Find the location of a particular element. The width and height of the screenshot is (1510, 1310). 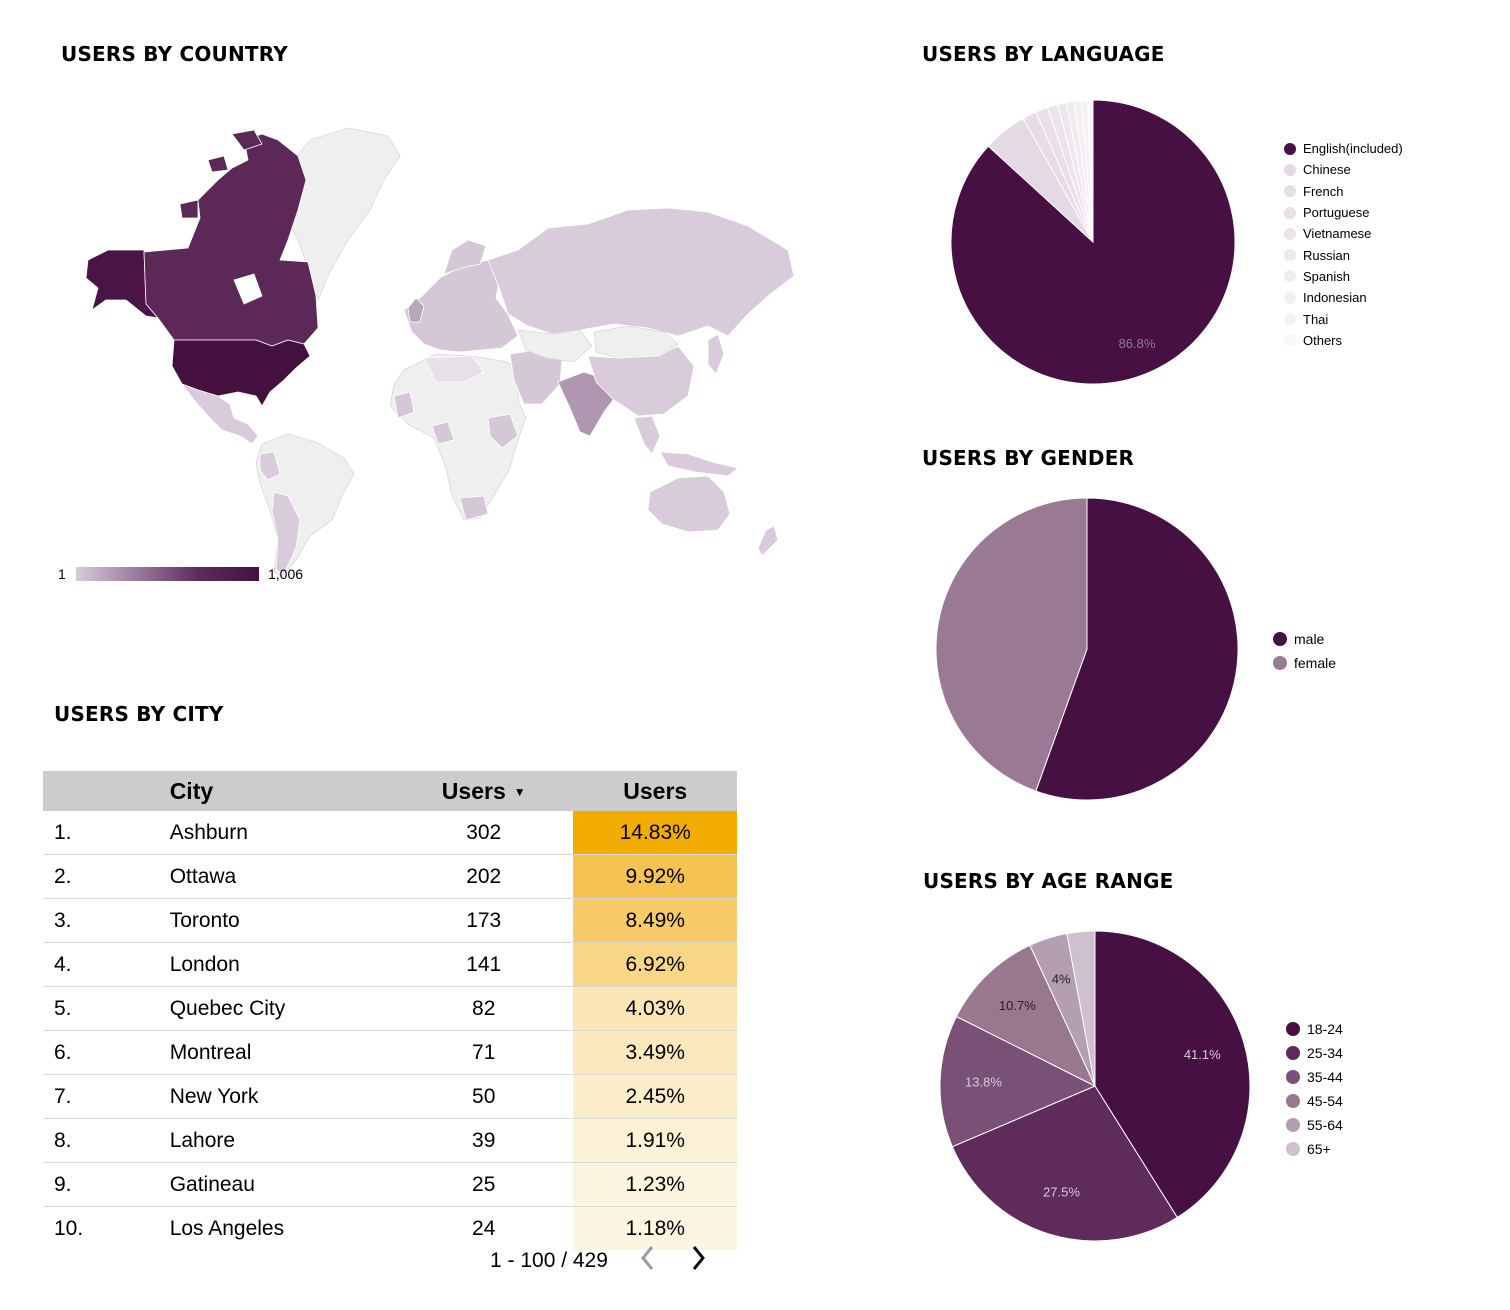

row-rank: 2. is located at coordinates (106, 876).